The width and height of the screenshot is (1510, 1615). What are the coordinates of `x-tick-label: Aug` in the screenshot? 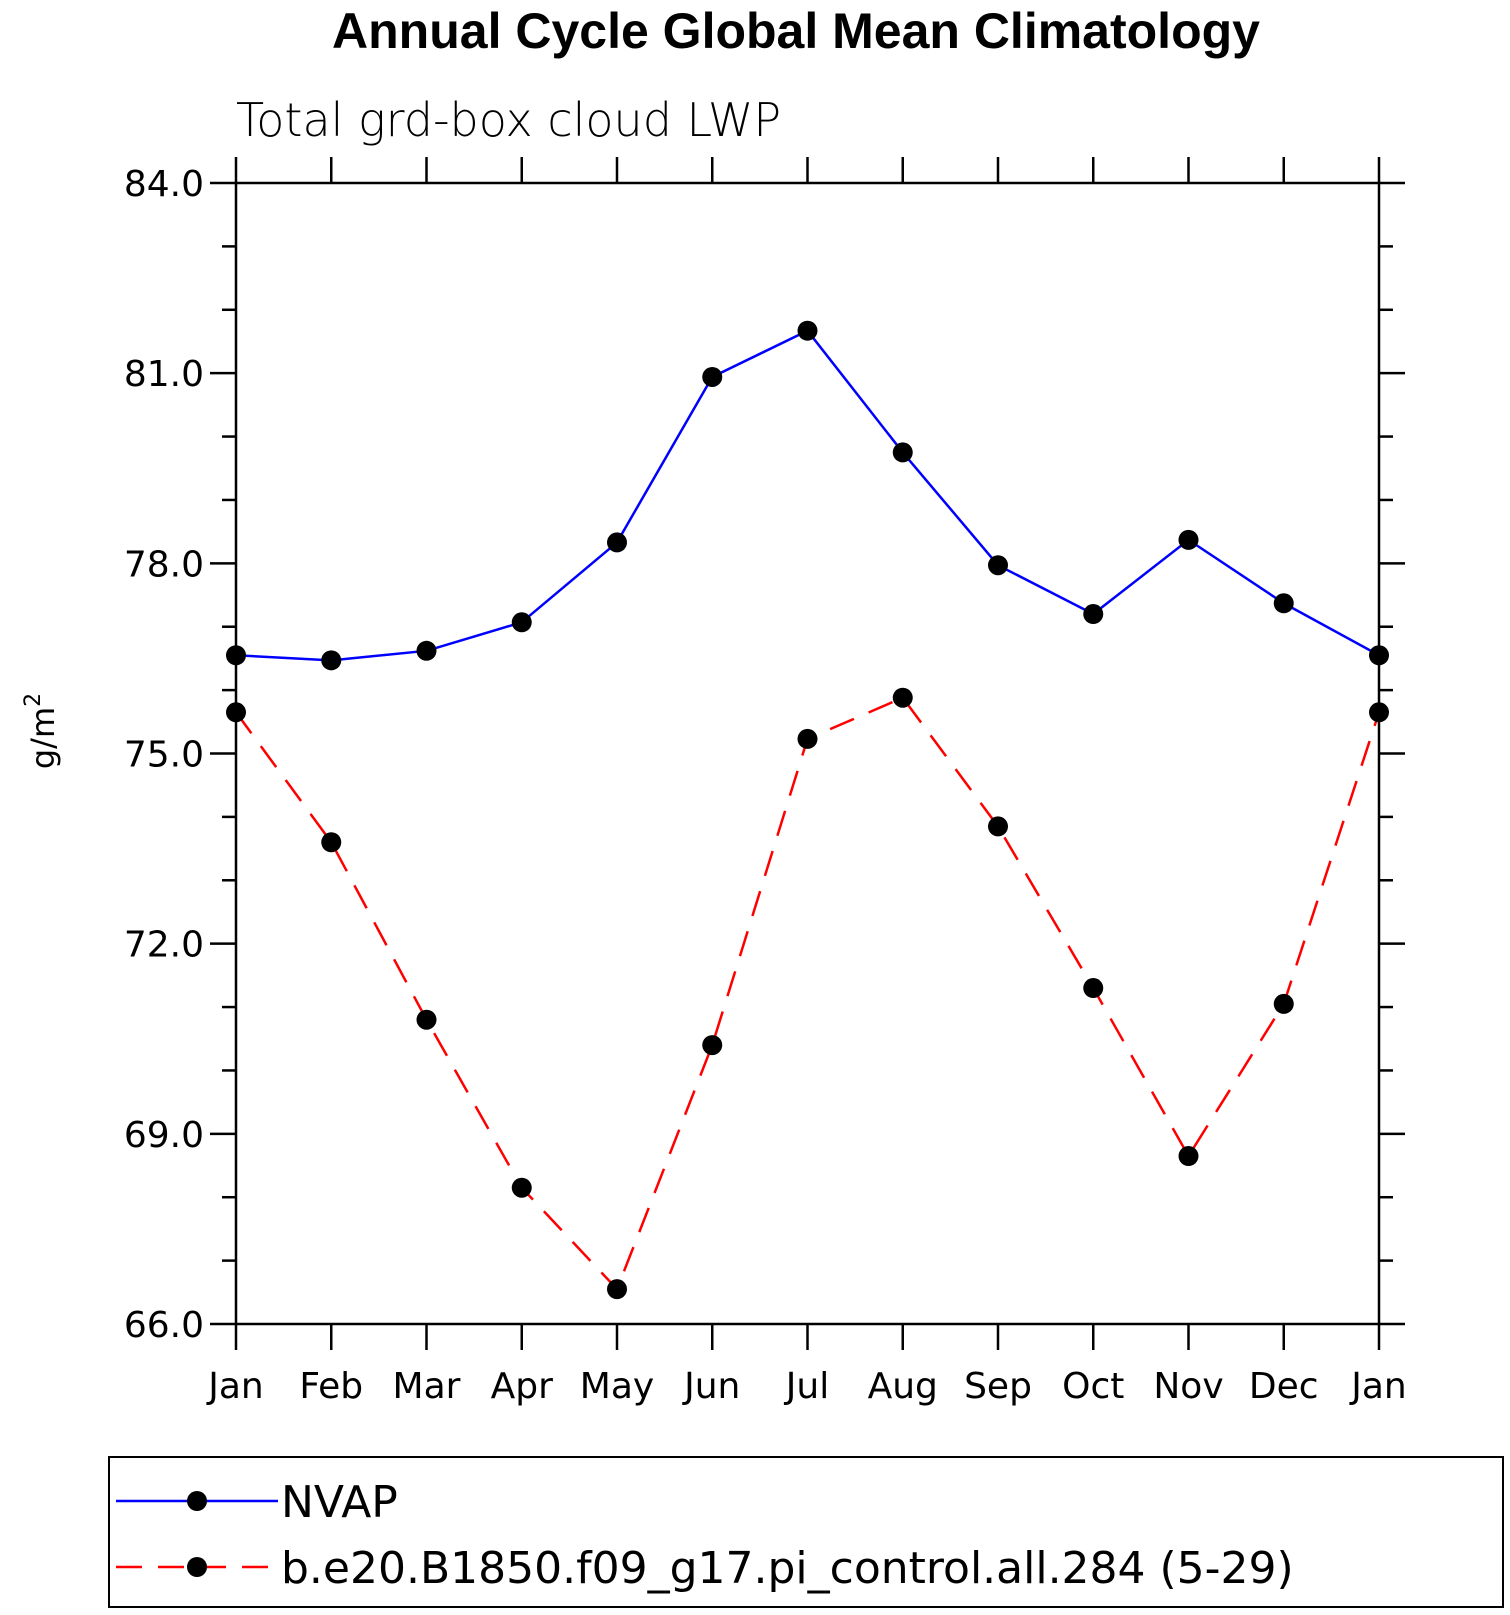 It's located at (903, 1386).